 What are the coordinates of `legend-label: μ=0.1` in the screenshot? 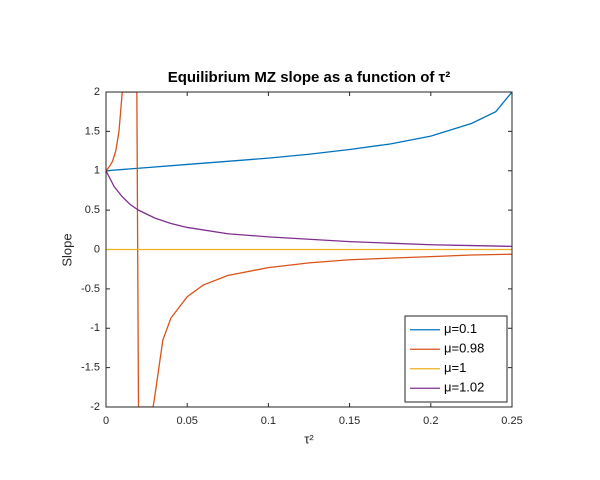 It's located at (460, 328).